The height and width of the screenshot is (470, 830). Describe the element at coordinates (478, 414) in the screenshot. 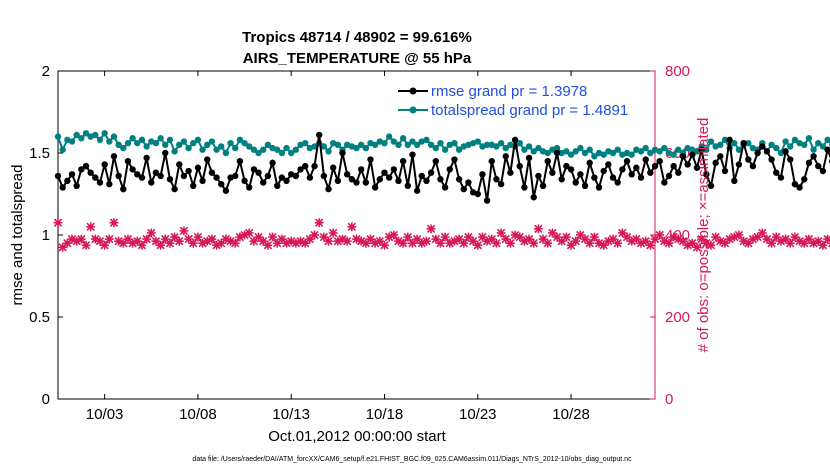

I see `x-tick-label: 10/23` at that location.